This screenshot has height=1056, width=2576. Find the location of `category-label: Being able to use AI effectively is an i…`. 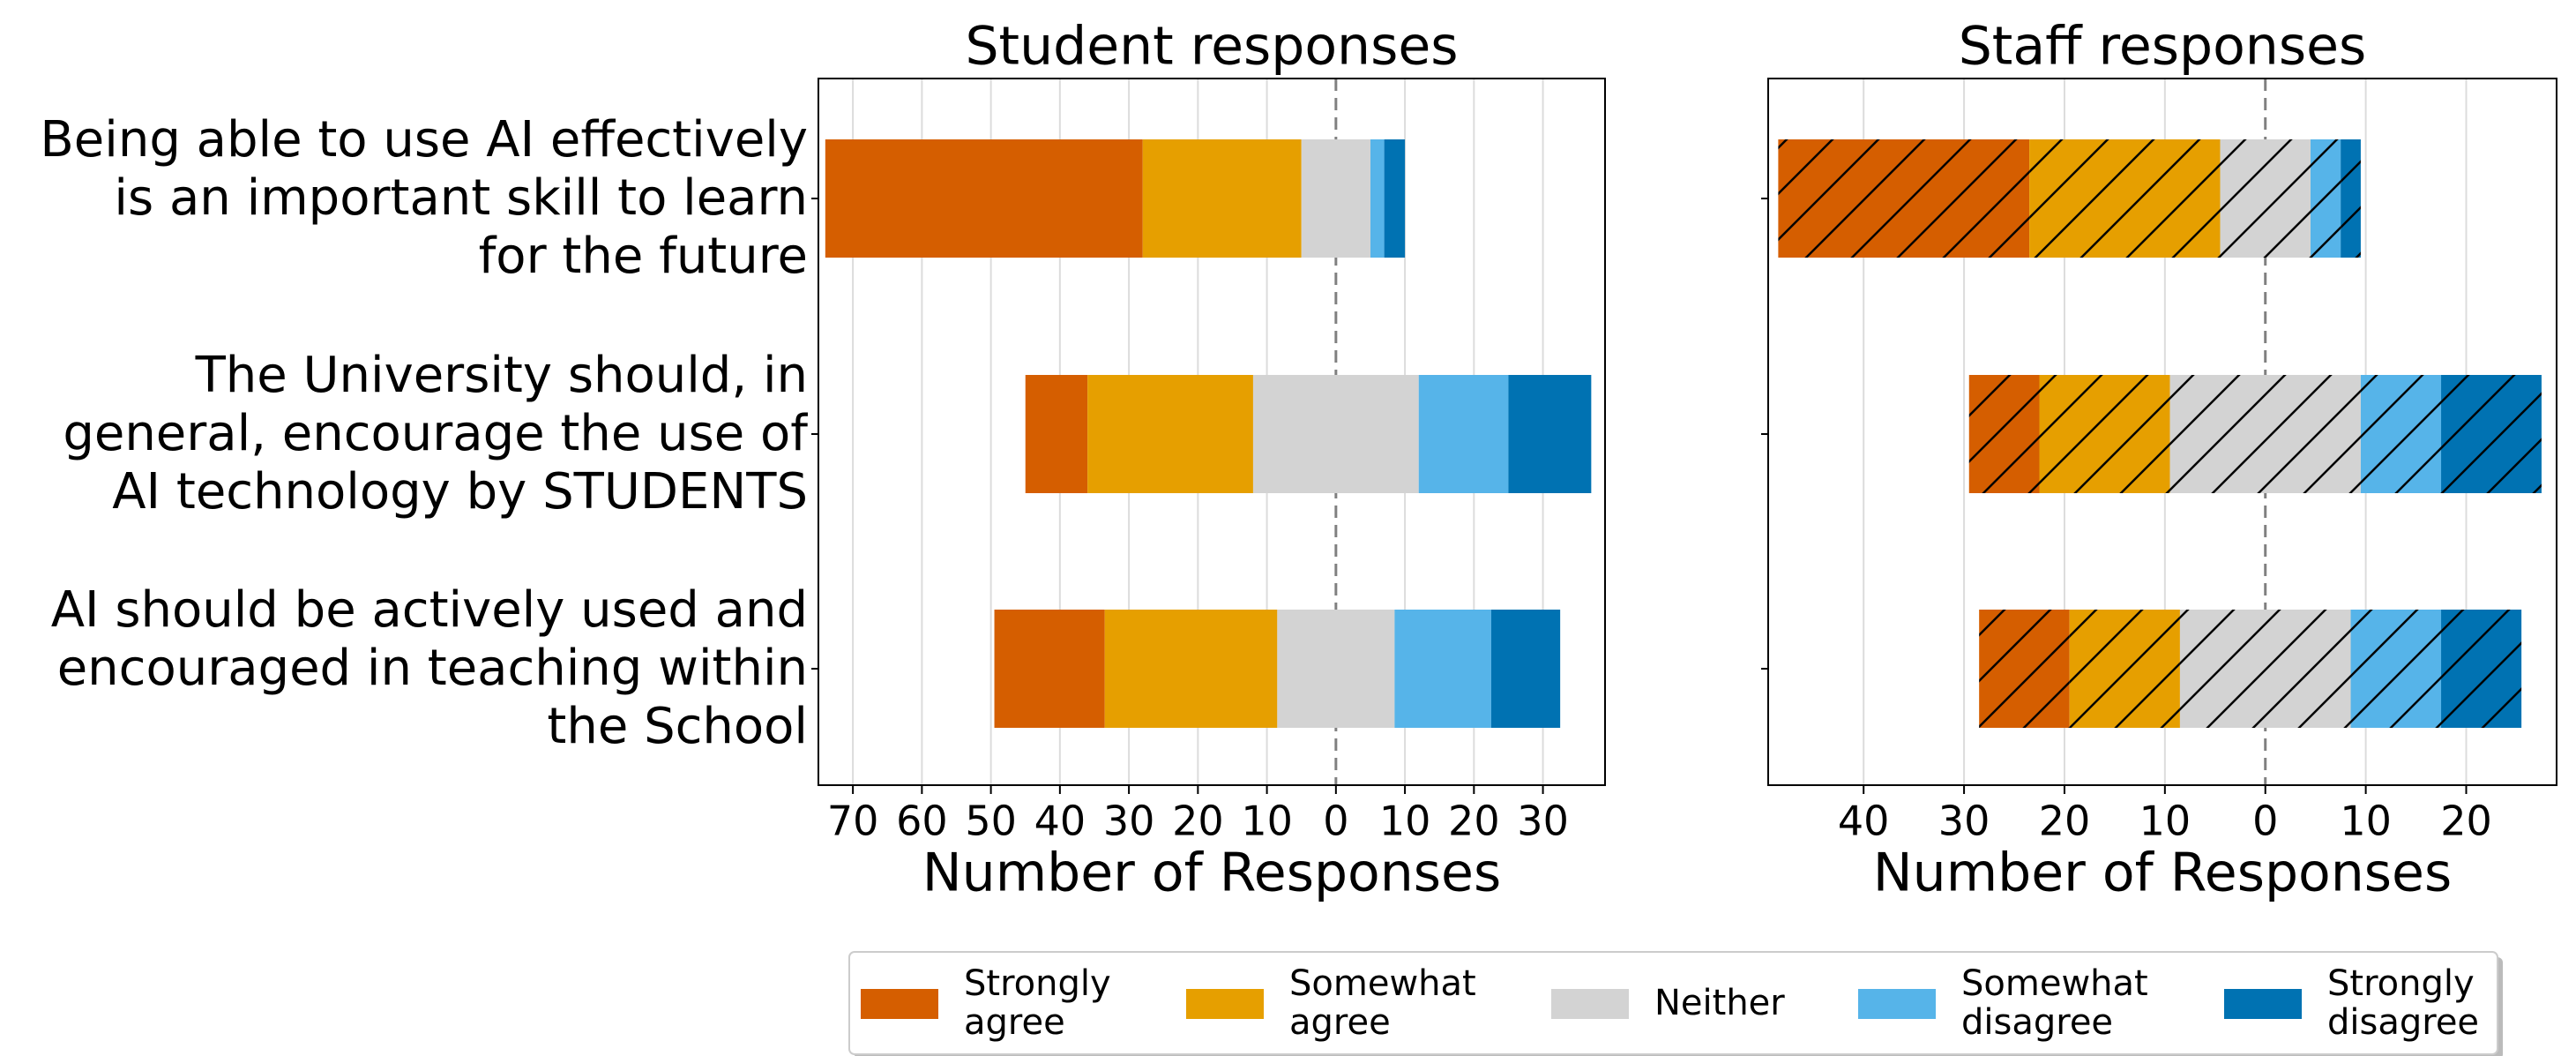

category-label: Being able to use AI effectively is an i… is located at coordinates (424, 198).